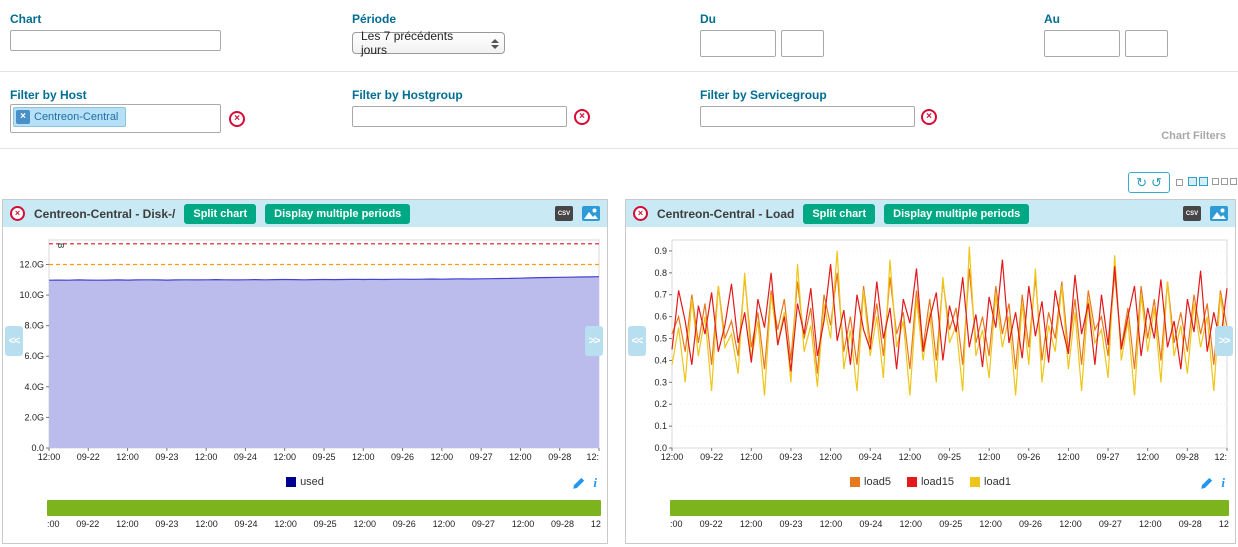 This screenshot has height=547, width=1238. I want to click on chart-title: Centreon-Central - Disk-/, so click(105, 213).